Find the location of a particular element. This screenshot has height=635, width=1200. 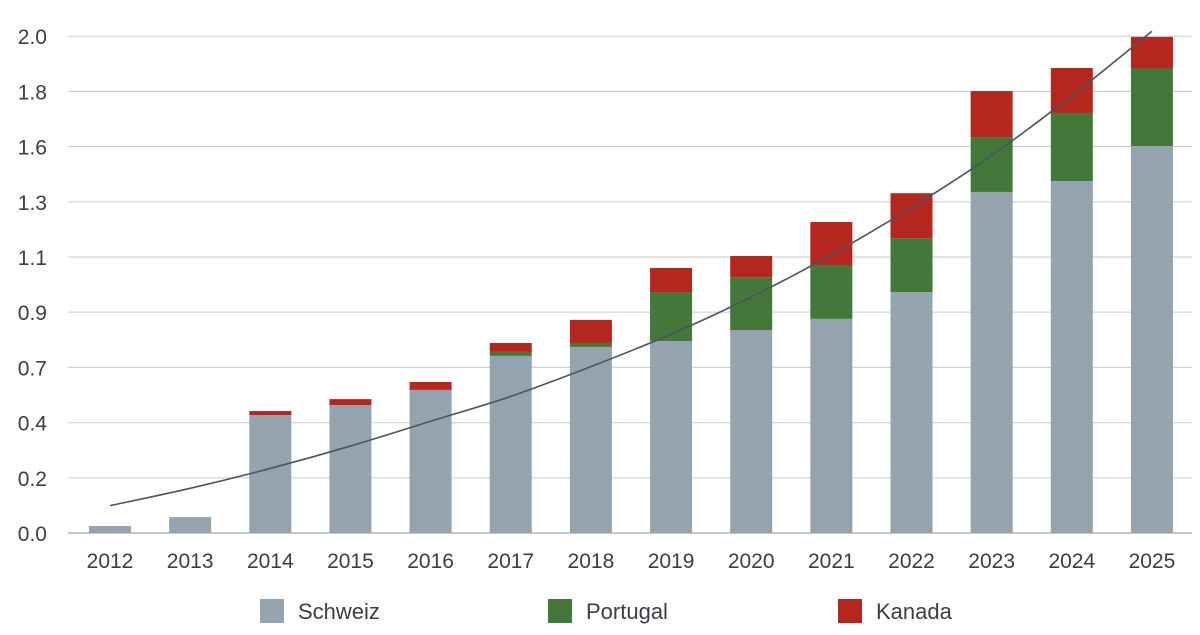

legend-label-schweiz: Schweiz is located at coordinates (339, 611).